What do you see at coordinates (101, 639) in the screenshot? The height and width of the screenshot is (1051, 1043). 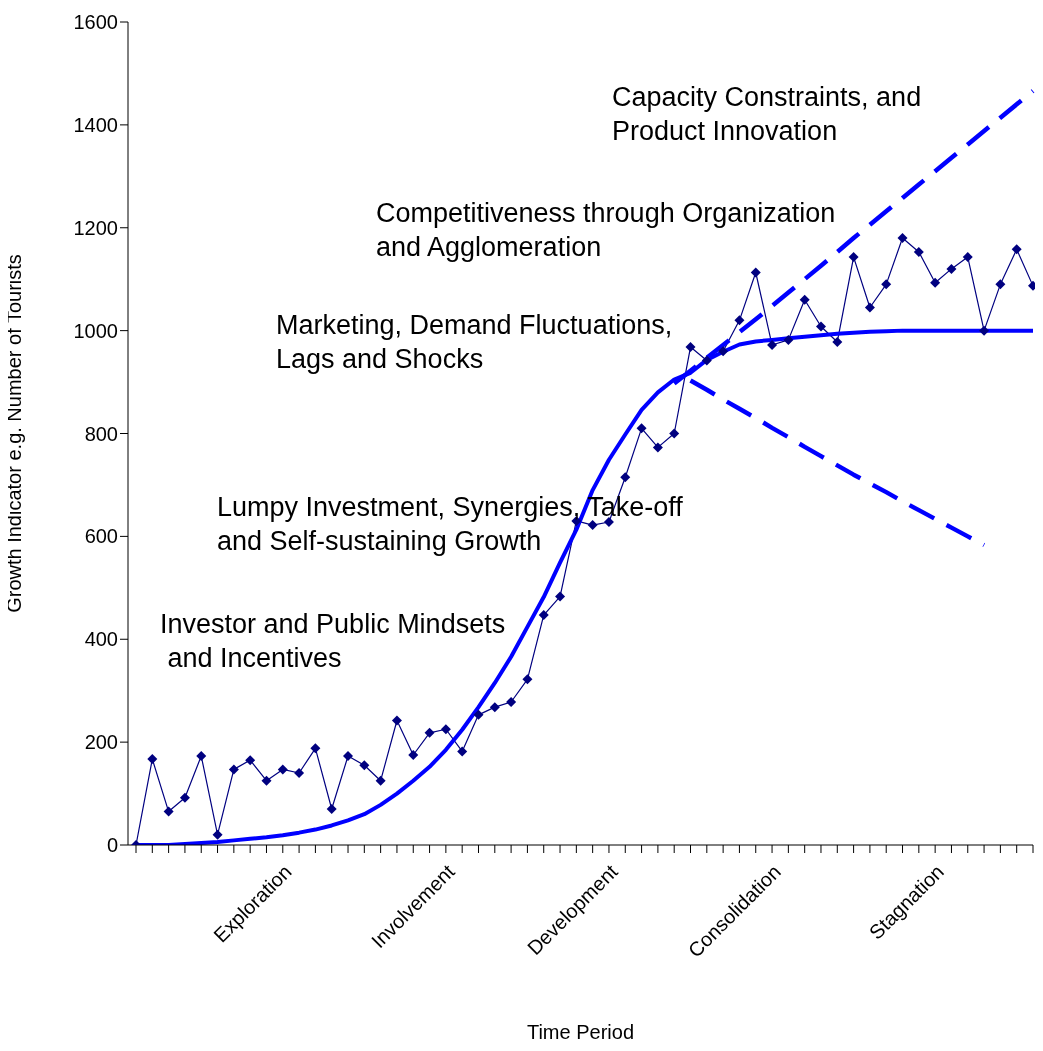 I see `y-tick-label: 400` at bounding box center [101, 639].